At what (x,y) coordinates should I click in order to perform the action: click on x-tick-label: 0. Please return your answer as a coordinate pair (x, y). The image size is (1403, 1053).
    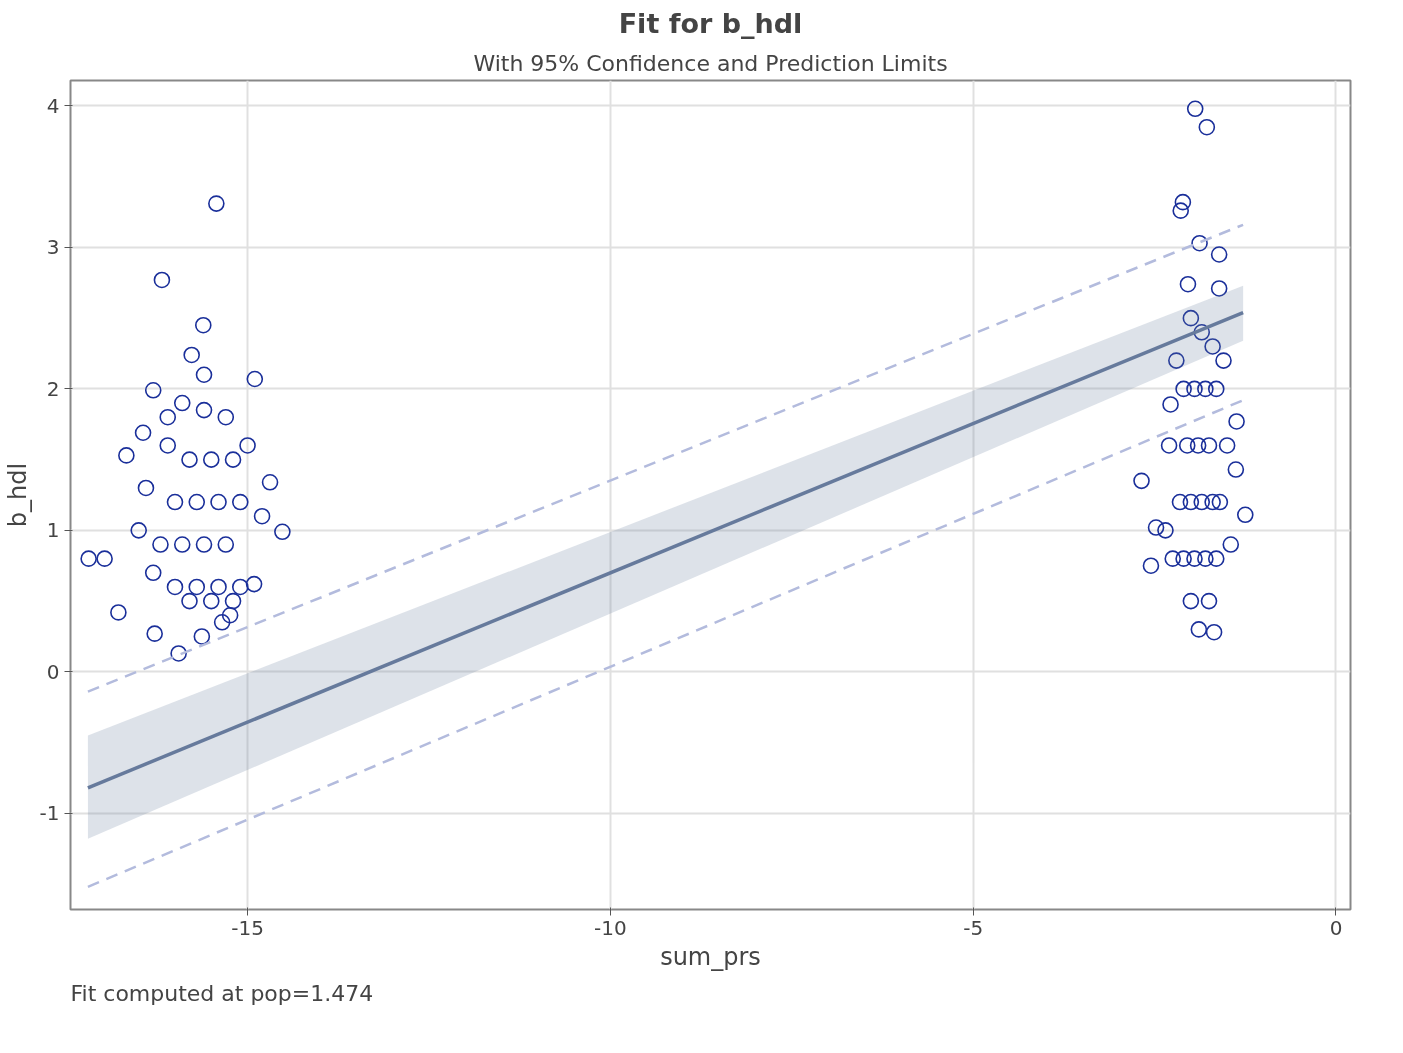
    Looking at the image, I should click on (1336, 927).